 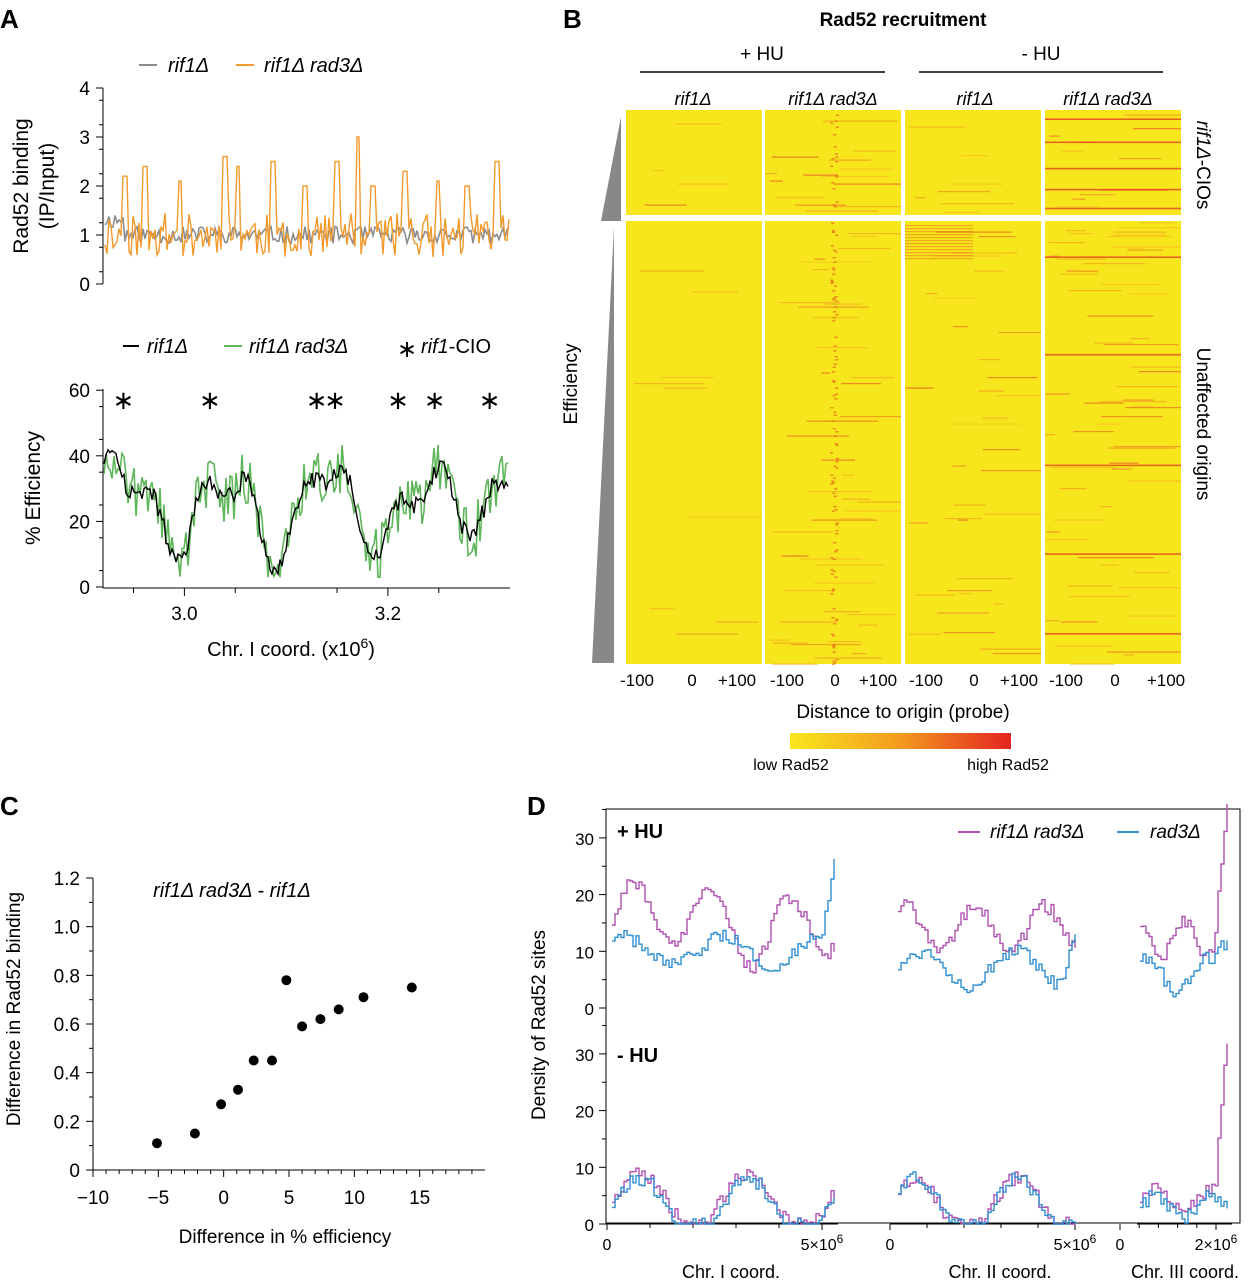 What do you see at coordinates (306, 511) in the screenshot?
I see `a-bottom-series-rif1rad3` at bounding box center [306, 511].